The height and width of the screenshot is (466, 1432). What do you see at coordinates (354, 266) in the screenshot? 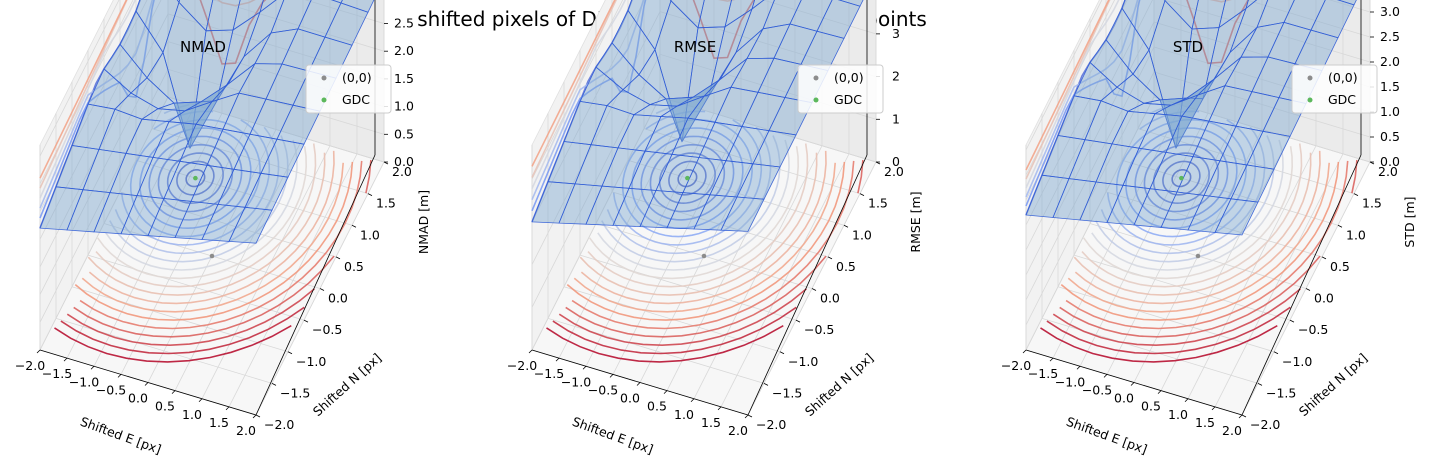
I see `y-tick-label: 0.5` at bounding box center [354, 266].